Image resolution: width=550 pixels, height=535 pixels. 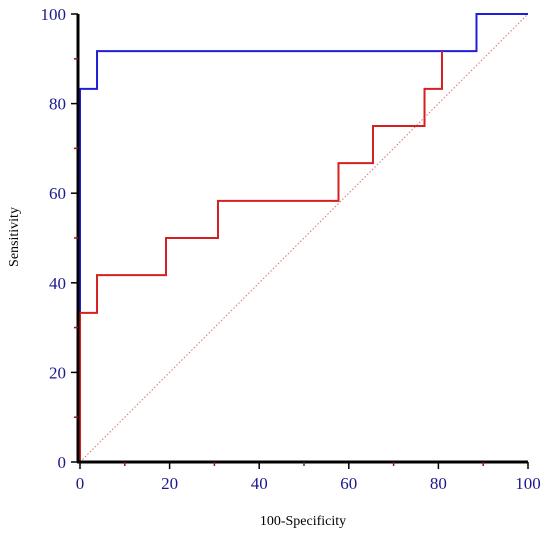 What do you see at coordinates (80, 483) in the screenshot?
I see `x-tick-label: 0` at bounding box center [80, 483].